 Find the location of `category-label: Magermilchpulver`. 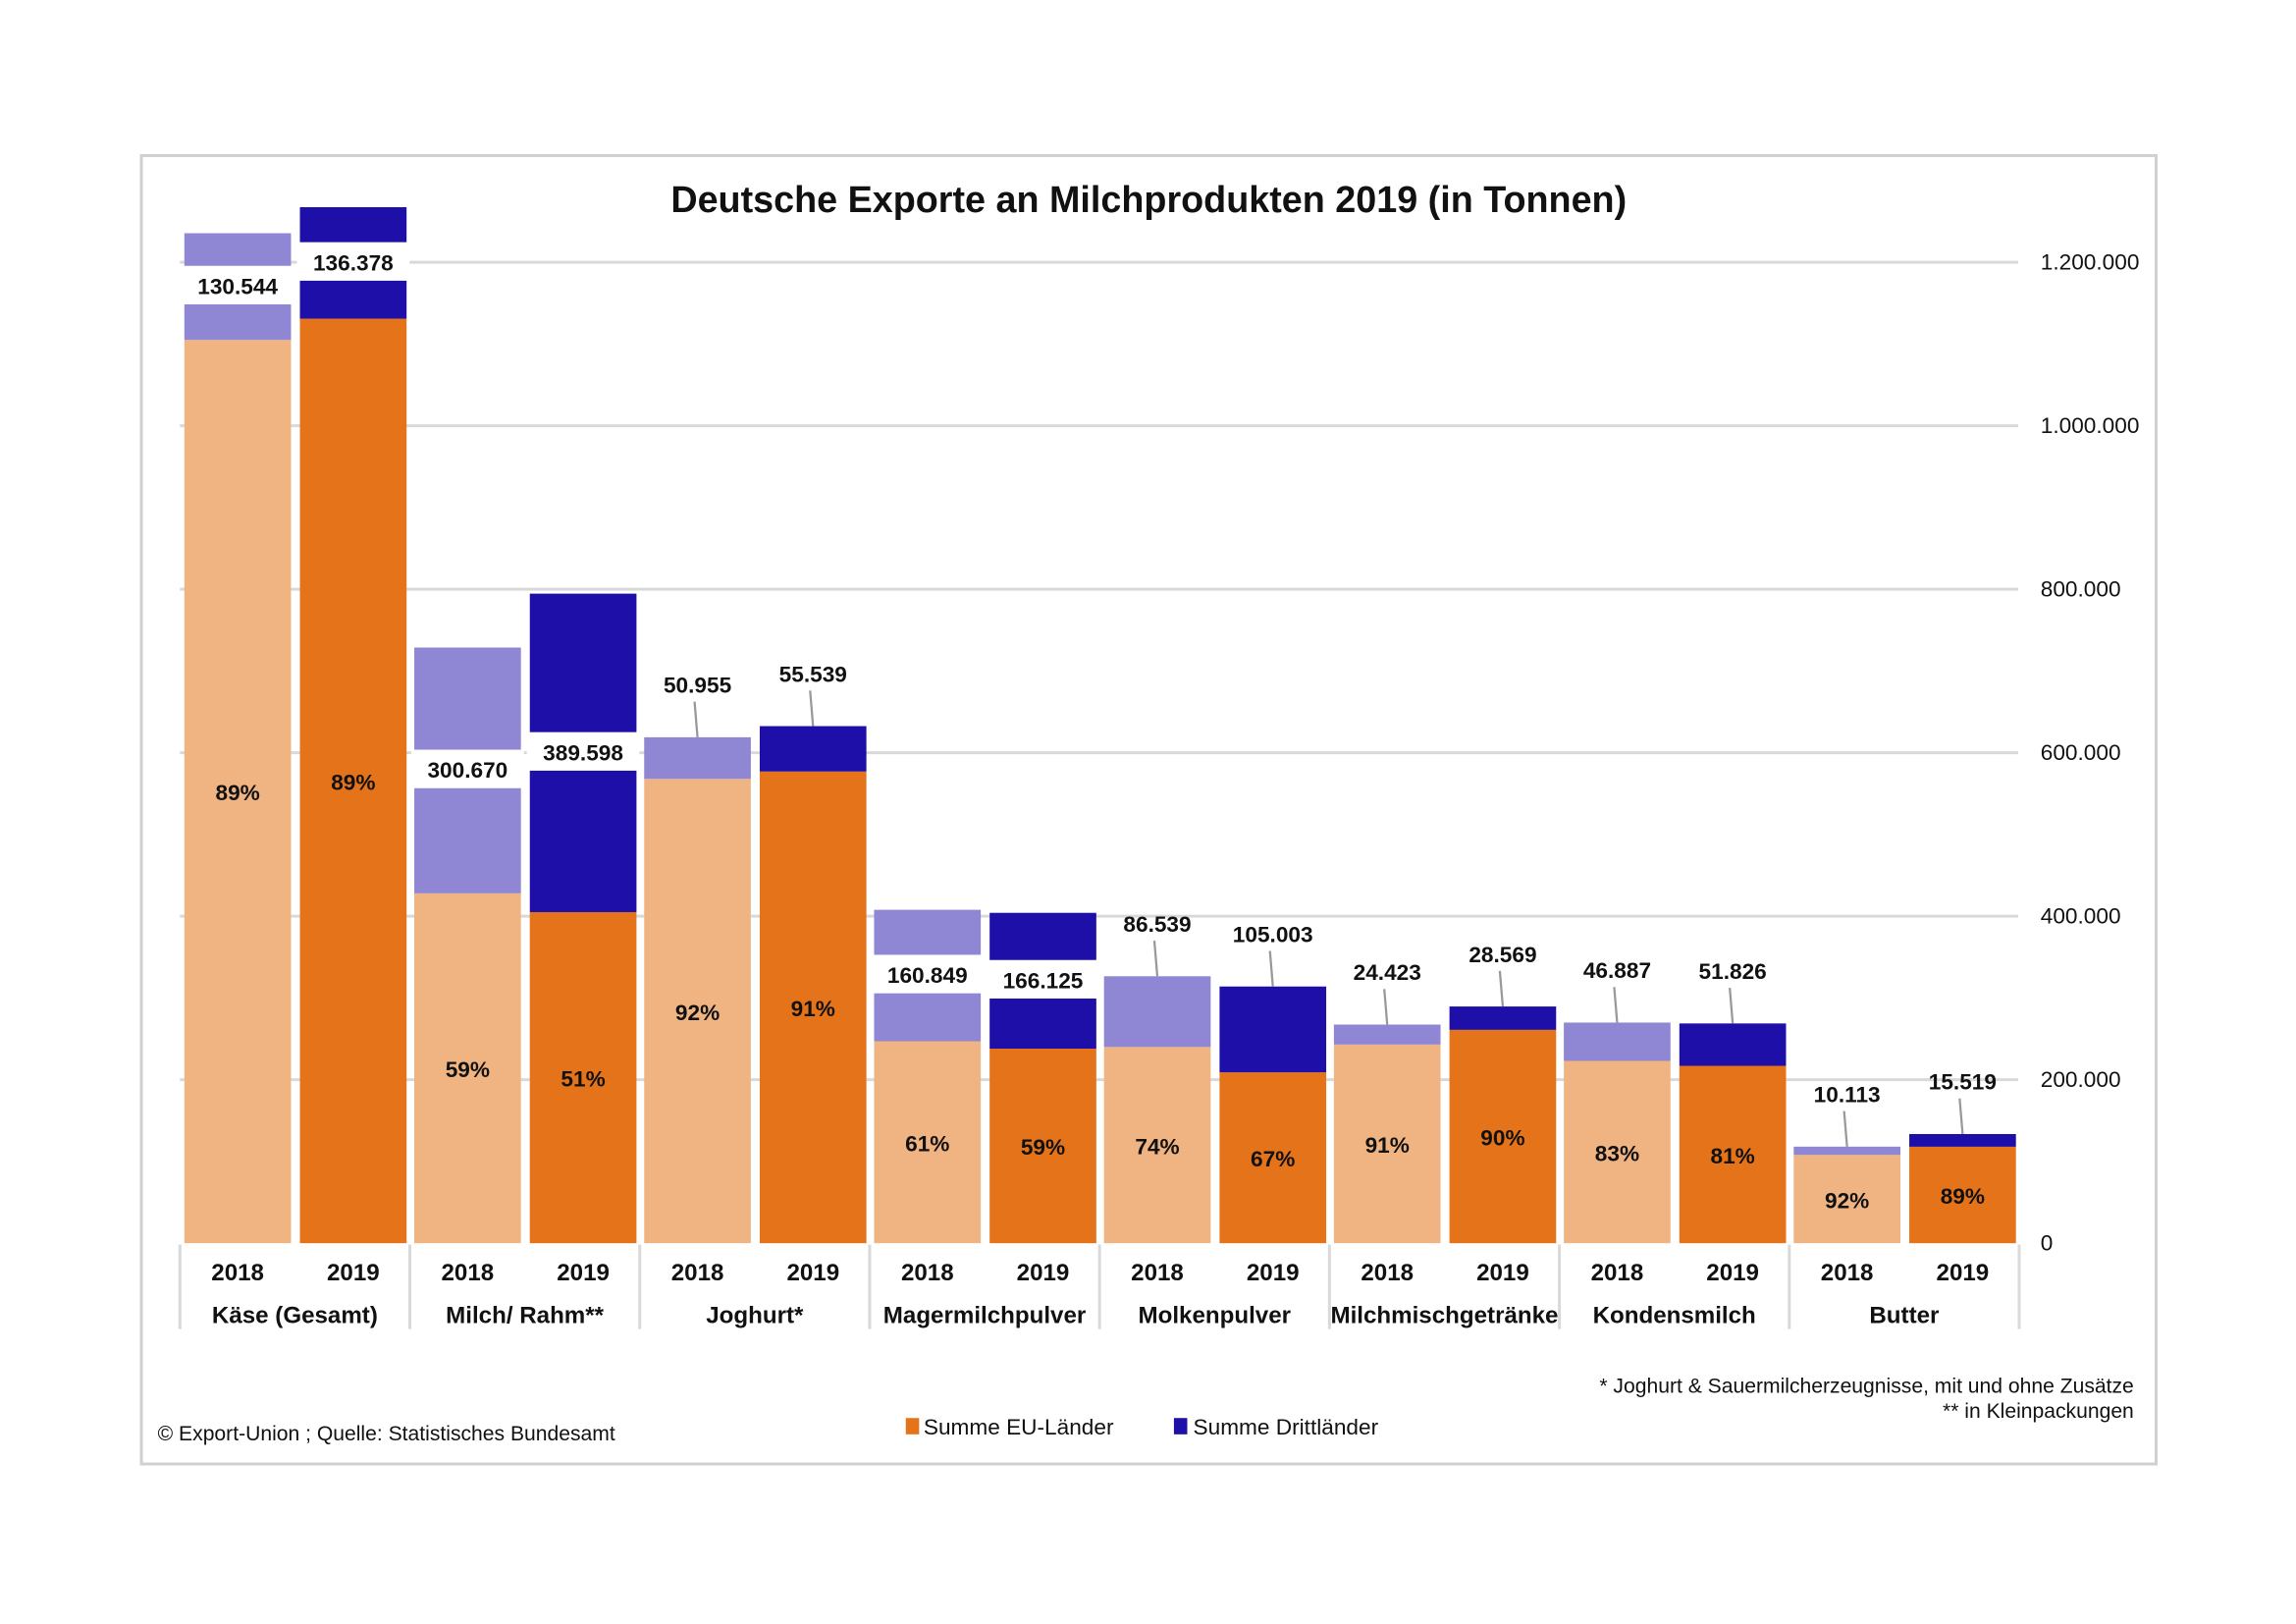

category-label: Magermilchpulver is located at coordinates (985, 1316).